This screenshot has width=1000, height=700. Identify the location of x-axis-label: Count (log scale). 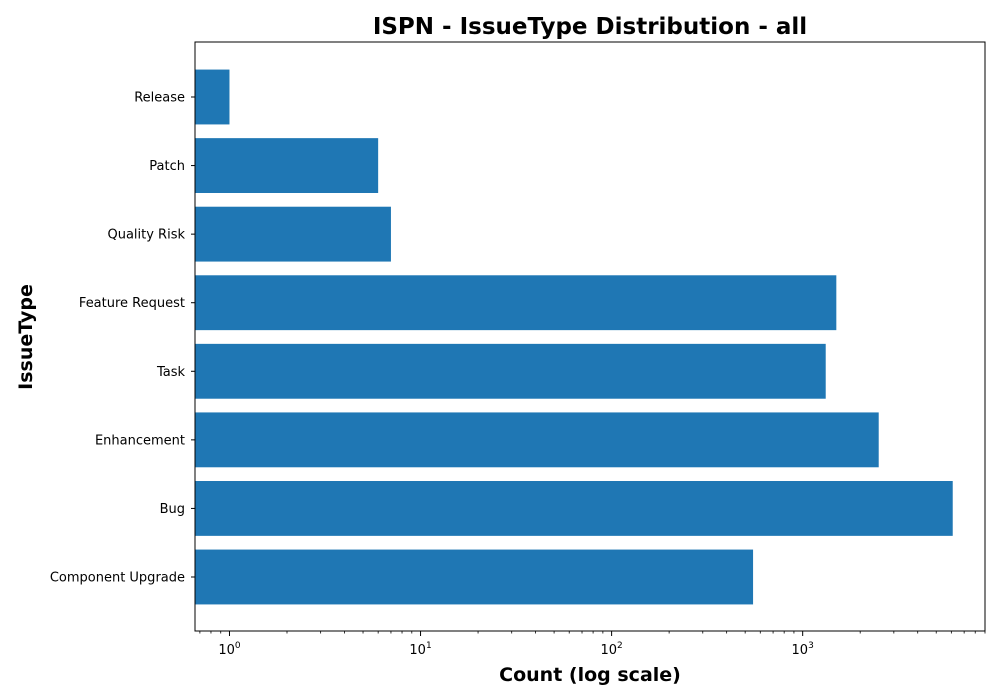
(590, 675).